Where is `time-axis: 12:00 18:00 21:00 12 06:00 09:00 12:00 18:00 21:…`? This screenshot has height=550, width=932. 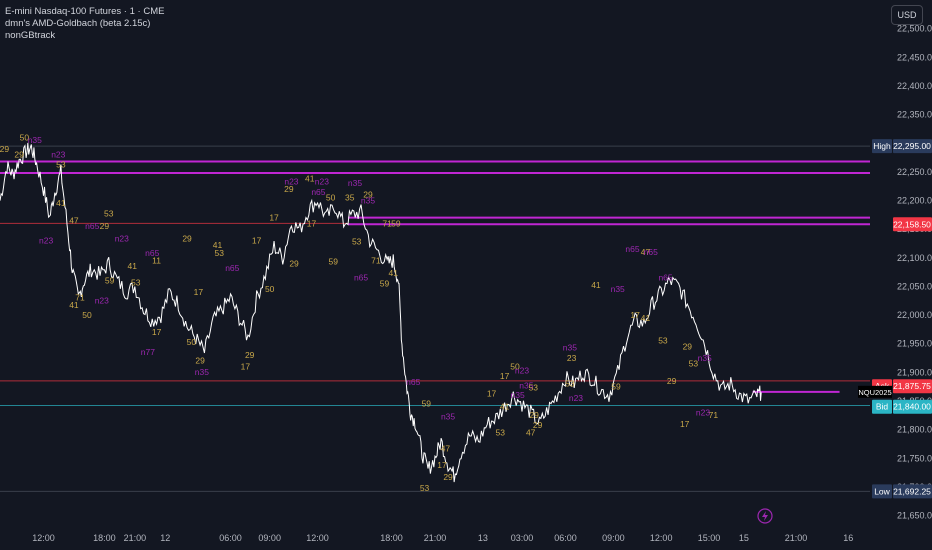 time-axis: 12:00 18:00 21:00 12 06:00 09:00 12:00 18:00 21:… is located at coordinates (442, 525).